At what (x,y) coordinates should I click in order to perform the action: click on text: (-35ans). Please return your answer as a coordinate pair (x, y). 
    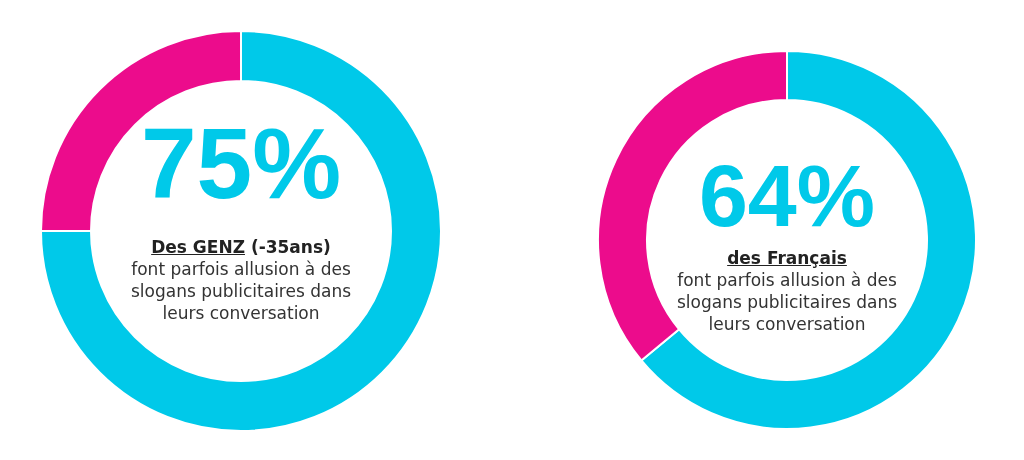
    Looking at the image, I should click on (290, 247).